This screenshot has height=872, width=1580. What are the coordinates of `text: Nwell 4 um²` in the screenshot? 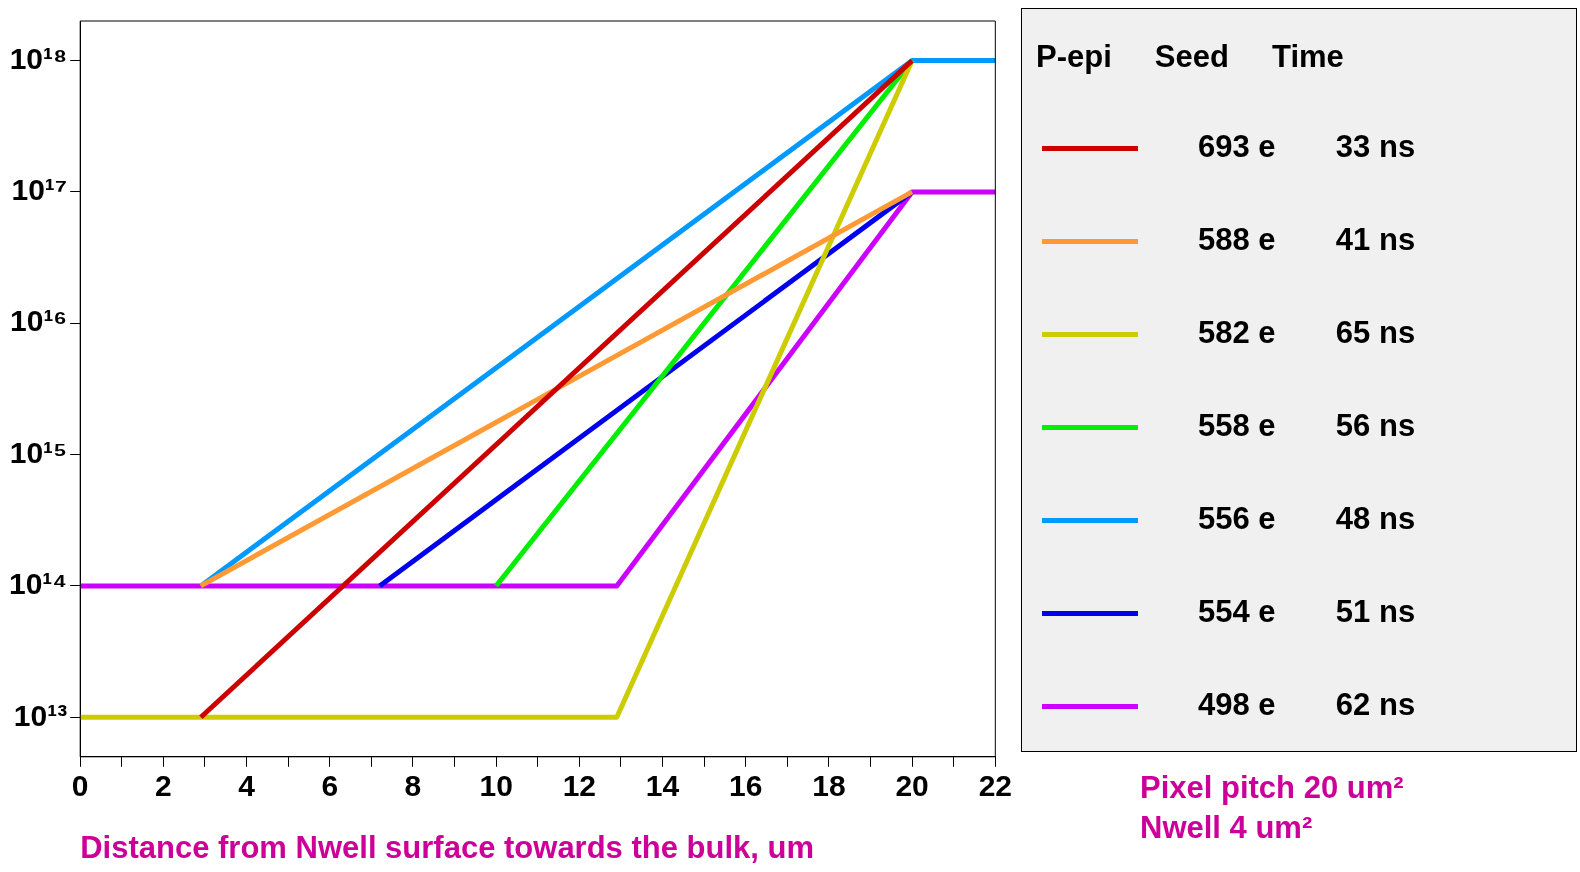 It's located at (1227, 828).